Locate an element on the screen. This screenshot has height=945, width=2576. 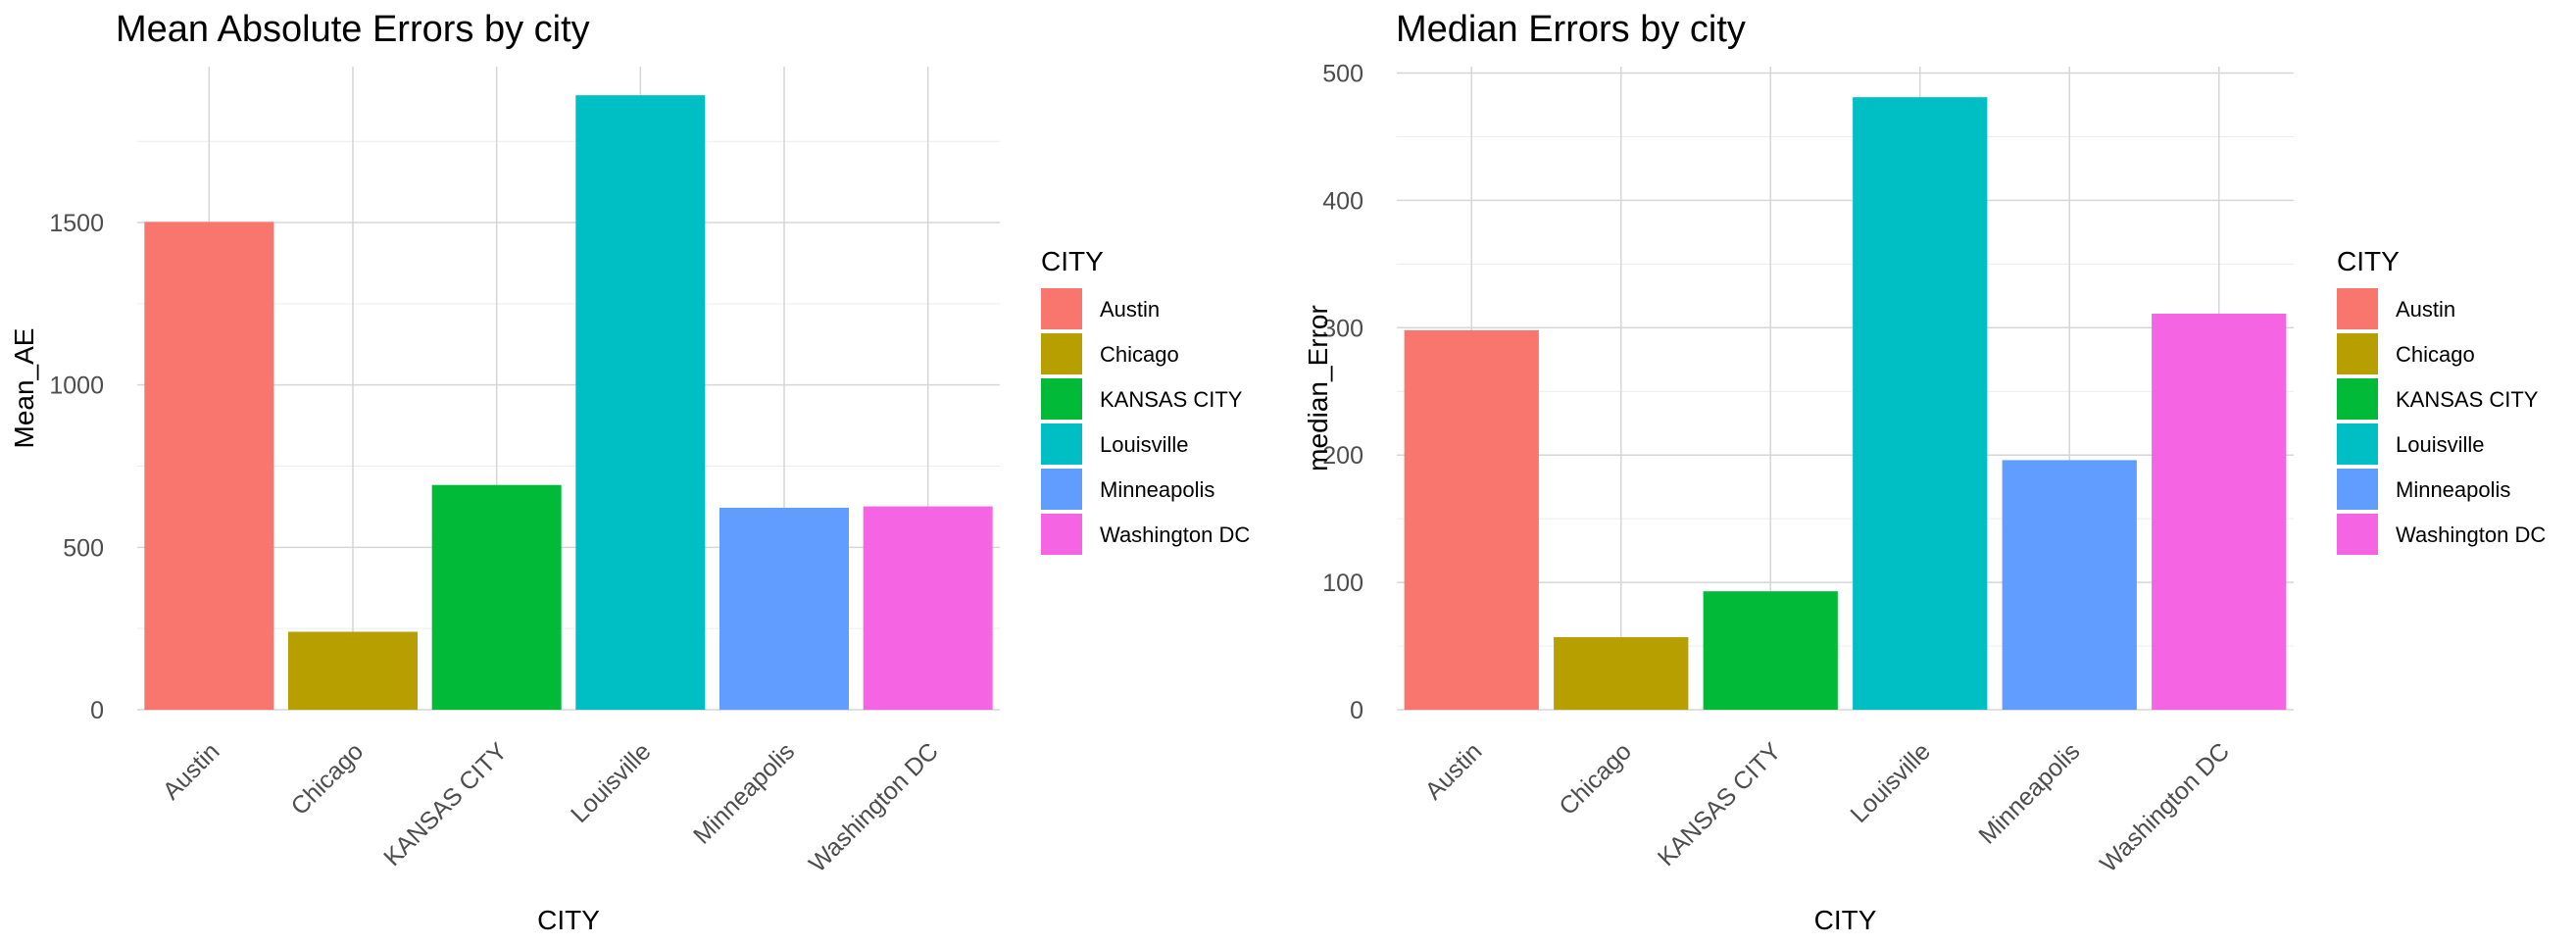
y-tick-label: 1000 is located at coordinates (76, 386).